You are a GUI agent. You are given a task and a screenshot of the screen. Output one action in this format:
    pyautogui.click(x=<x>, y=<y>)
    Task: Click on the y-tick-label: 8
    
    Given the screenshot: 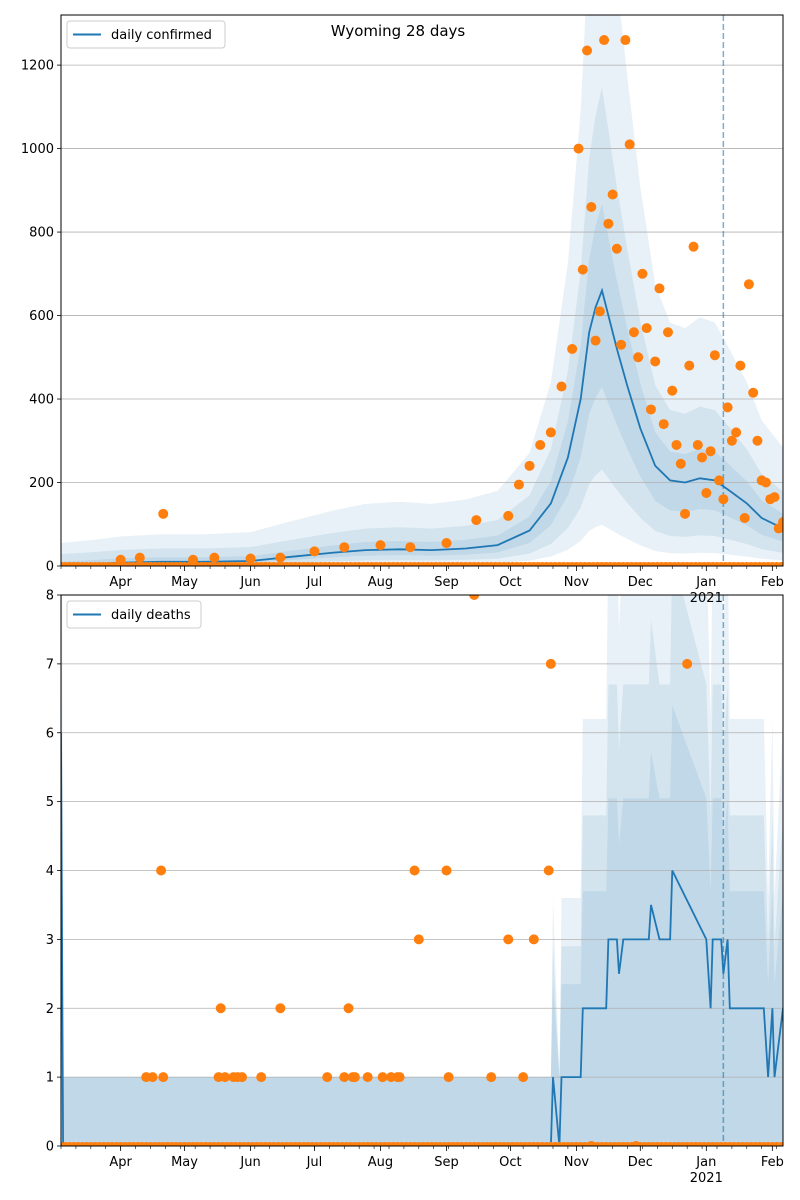 What is the action you would take?
    pyautogui.click(x=50, y=596)
    